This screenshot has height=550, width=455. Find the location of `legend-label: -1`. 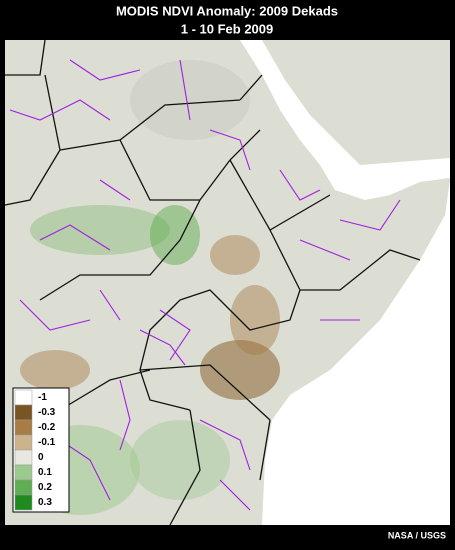

legend-label: -1 is located at coordinates (42, 397).